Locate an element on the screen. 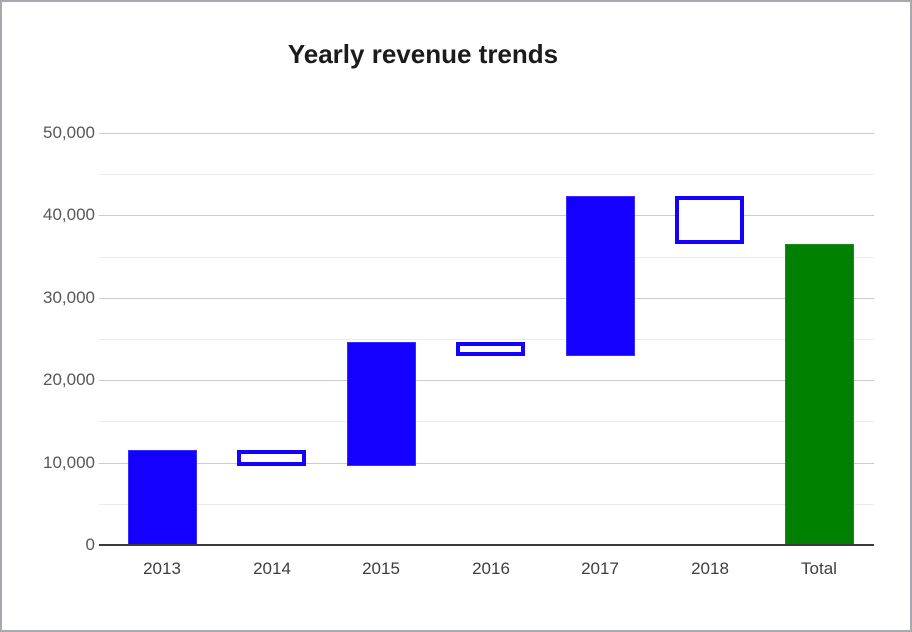  bar-total is located at coordinates (819, 394).